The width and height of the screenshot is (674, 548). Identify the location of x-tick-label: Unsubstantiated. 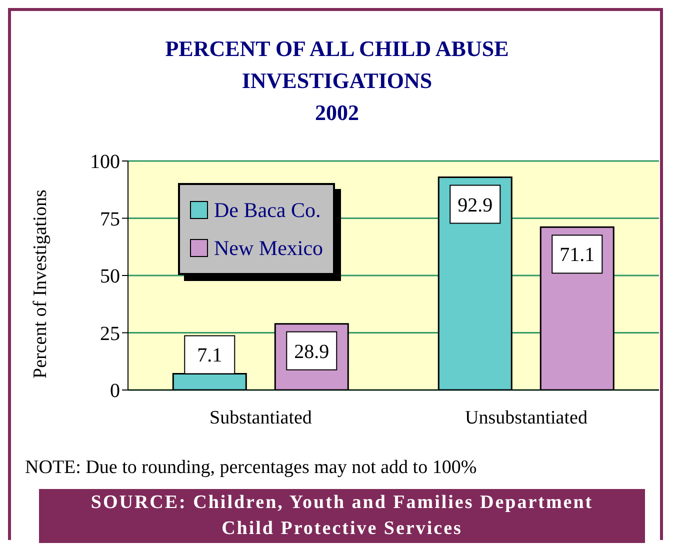
(526, 417).